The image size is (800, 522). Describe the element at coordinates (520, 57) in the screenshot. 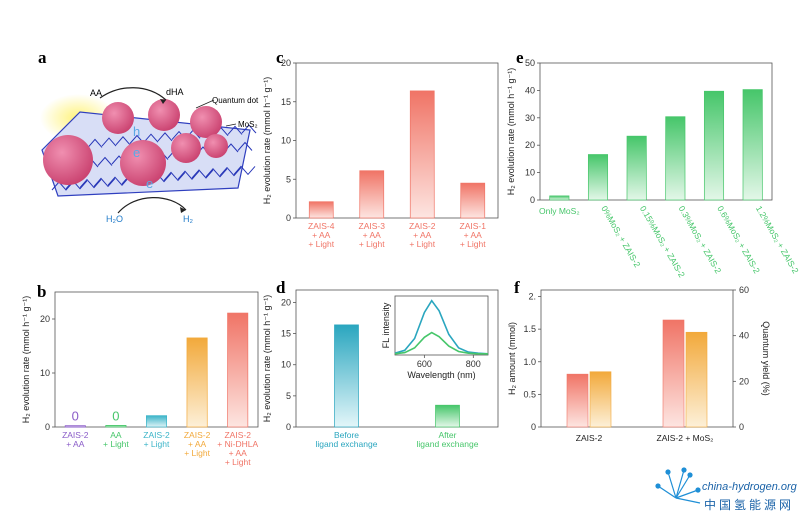

I see `panel-label-e: e` at that location.